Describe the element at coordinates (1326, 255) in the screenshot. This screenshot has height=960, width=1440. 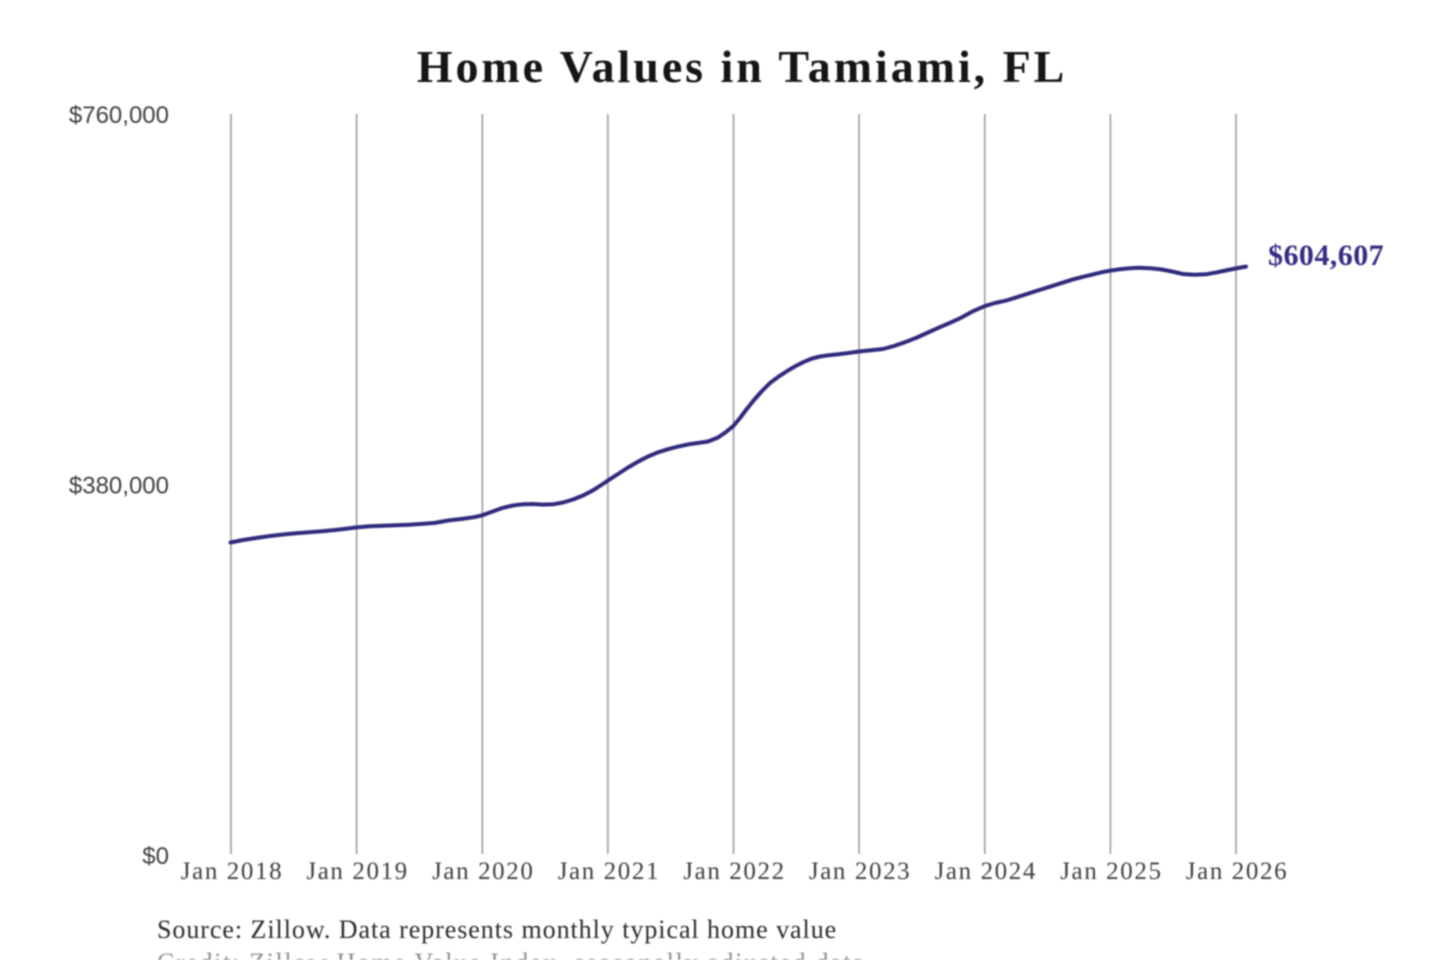
I see `svg-text: $604,607` at that location.